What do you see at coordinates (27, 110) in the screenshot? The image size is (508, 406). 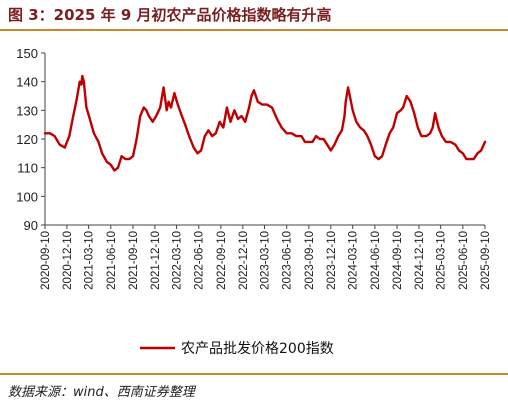 I see `y-tick-label: 130` at bounding box center [27, 110].